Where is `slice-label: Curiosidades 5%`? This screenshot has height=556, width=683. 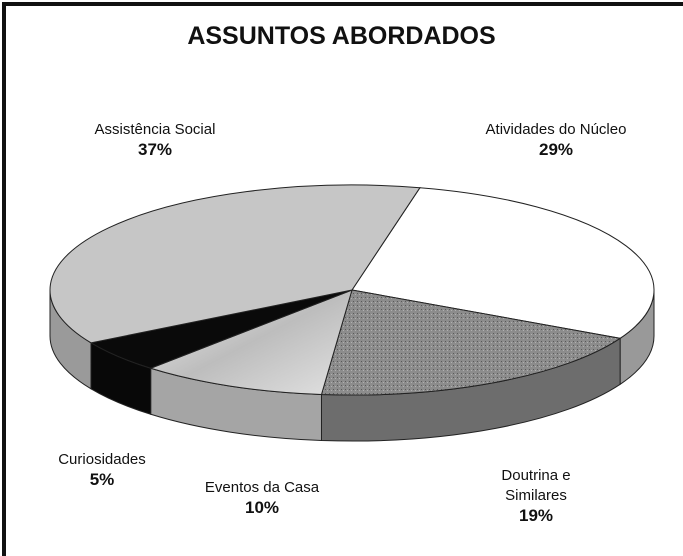 slice-label: Curiosidades 5% is located at coordinates (102, 470).